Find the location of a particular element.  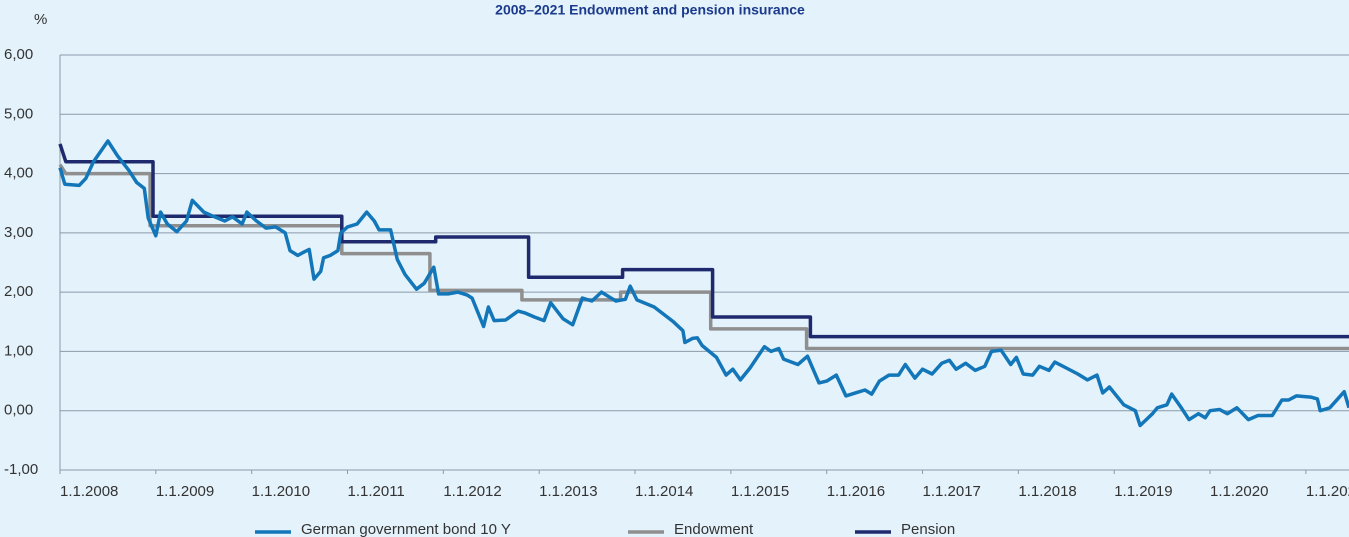

legend-label: Endowment is located at coordinates (714, 529).